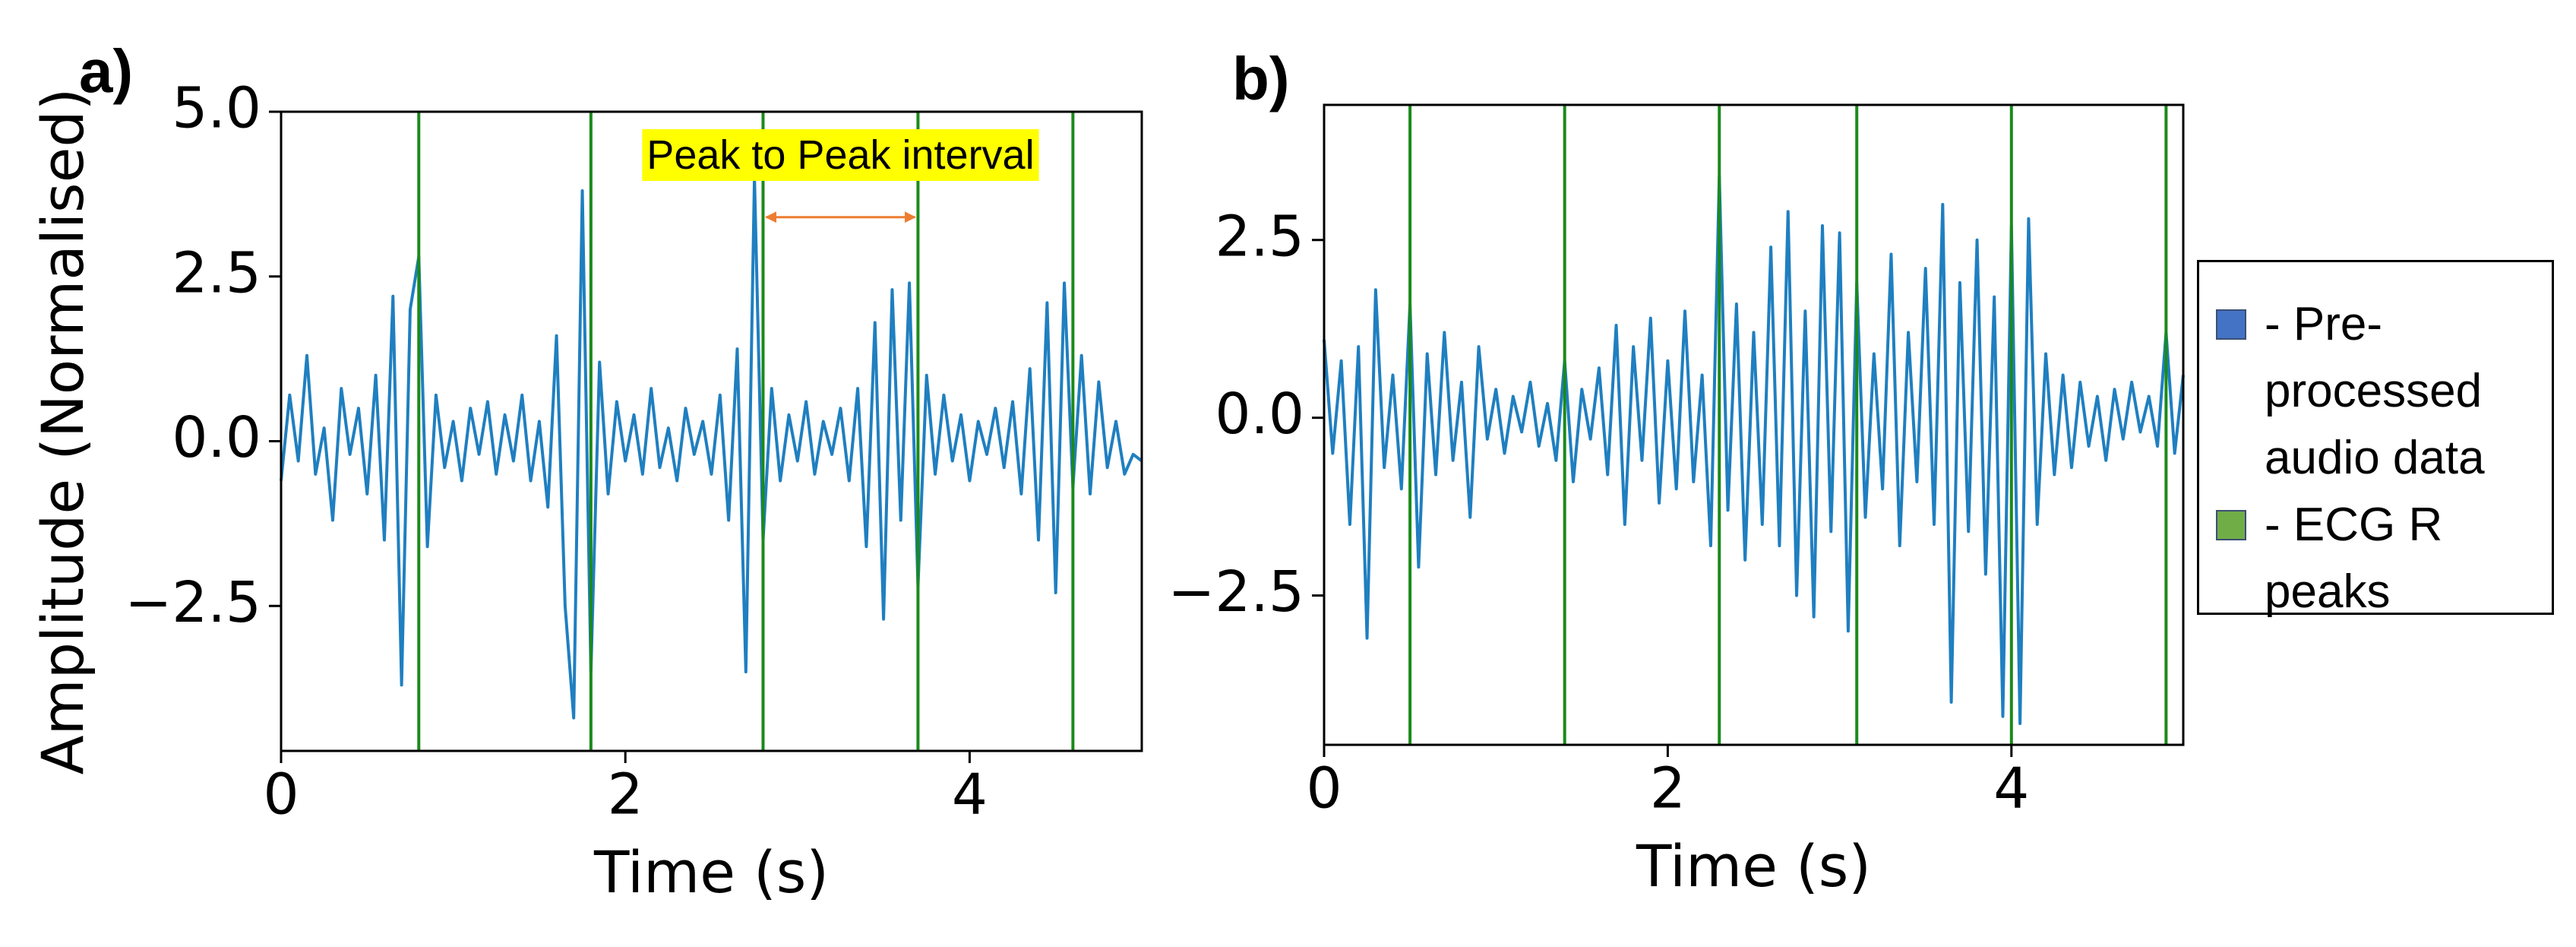 The image size is (2576, 947). Describe the element at coordinates (1261, 78) in the screenshot. I see `panel-label: b)` at that location.